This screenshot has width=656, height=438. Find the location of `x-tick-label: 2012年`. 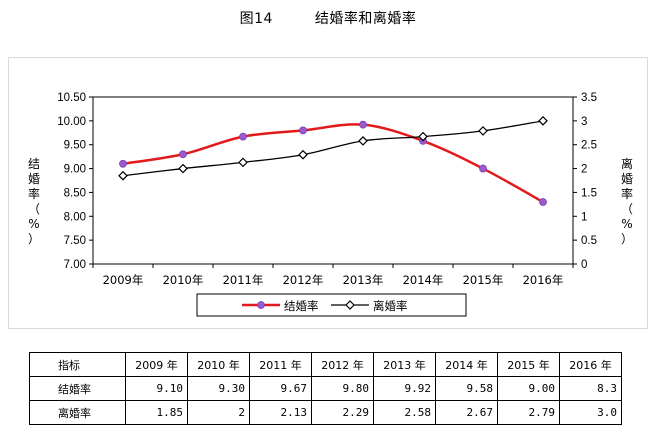

x-tick-label: 2012年 is located at coordinates (303, 280).